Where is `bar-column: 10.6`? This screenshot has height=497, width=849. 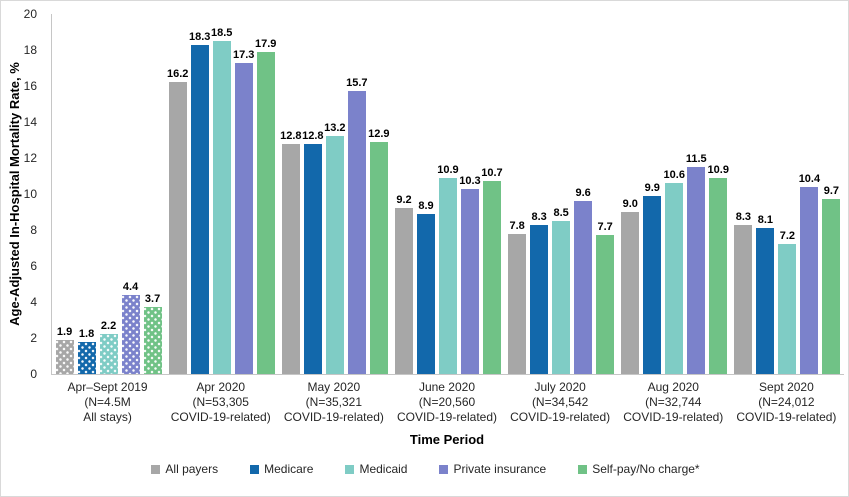
bar-column: 10.6 is located at coordinates (674, 194).